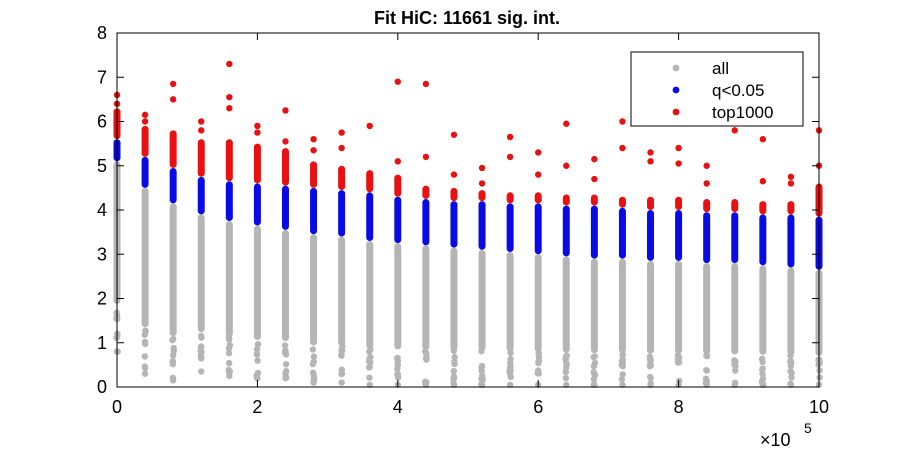 This screenshot has width=900, height=455. Describe the element at coordinates (510, 302) in the screenshot. I see `bin-14-all` at that location.